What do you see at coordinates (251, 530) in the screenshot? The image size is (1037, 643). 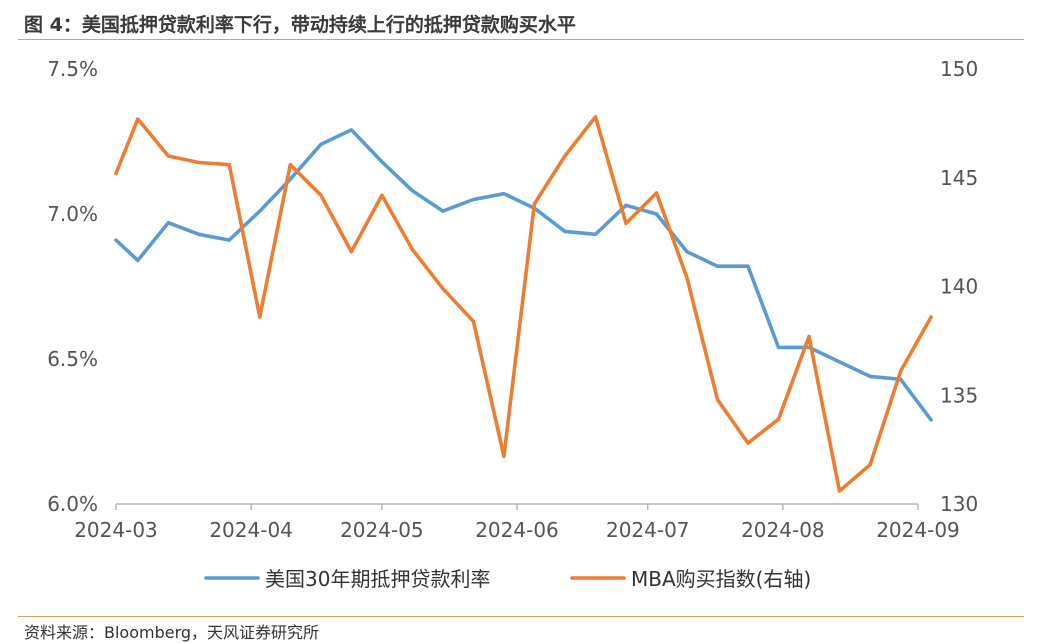 I see `x-tick-label: 2024-04` at bounding box center [251, 530].